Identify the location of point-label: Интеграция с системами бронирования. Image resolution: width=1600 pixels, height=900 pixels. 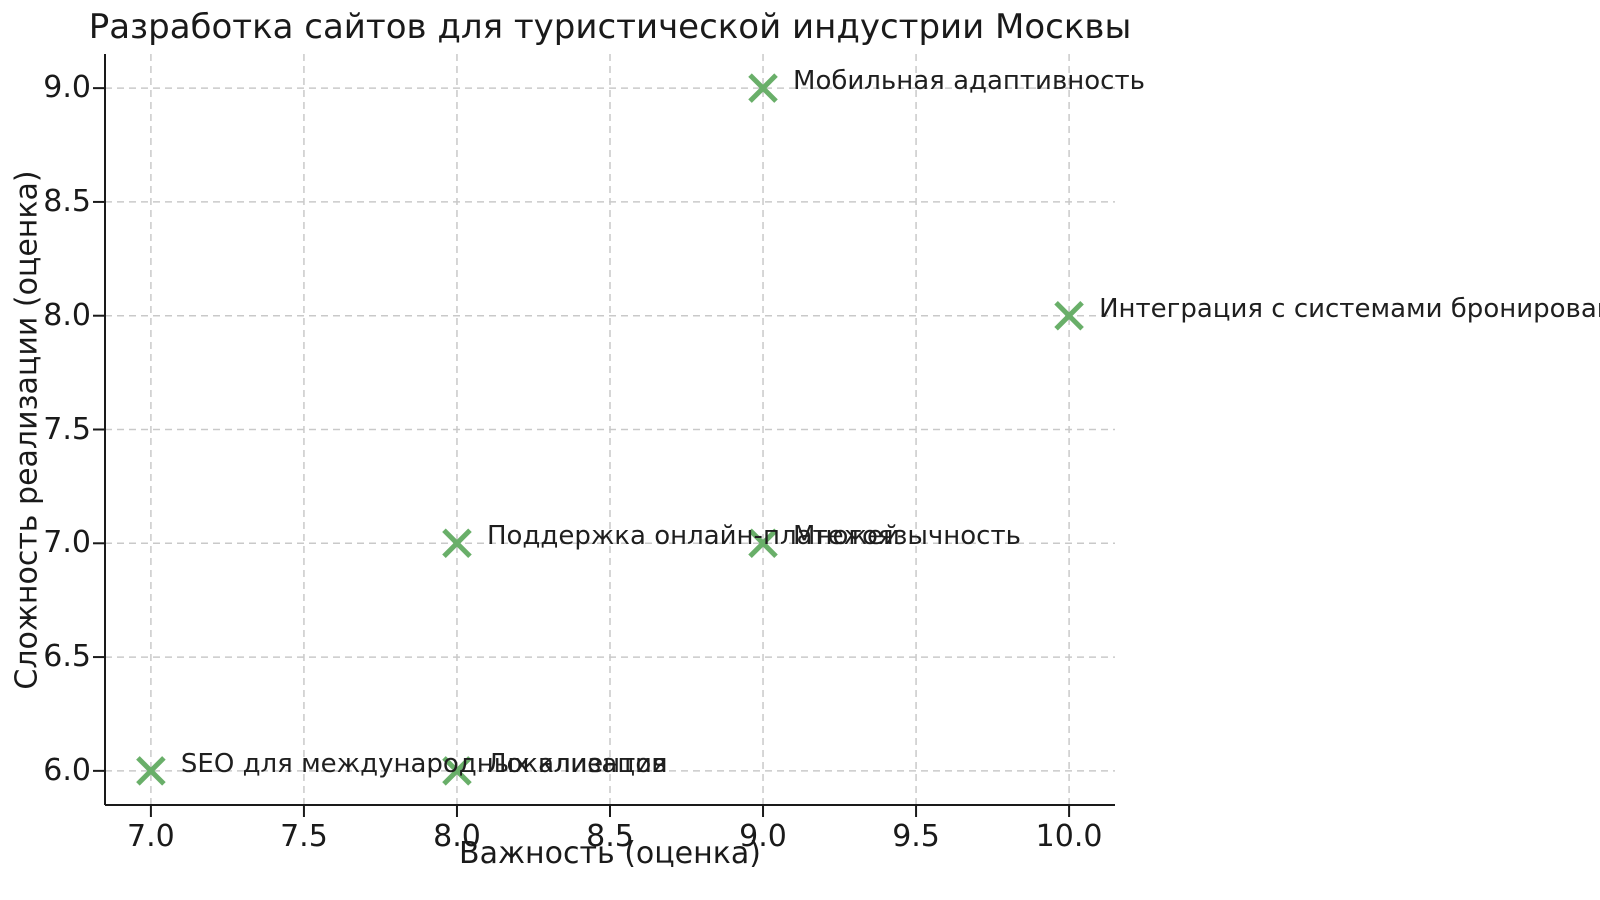
(1349, 308).